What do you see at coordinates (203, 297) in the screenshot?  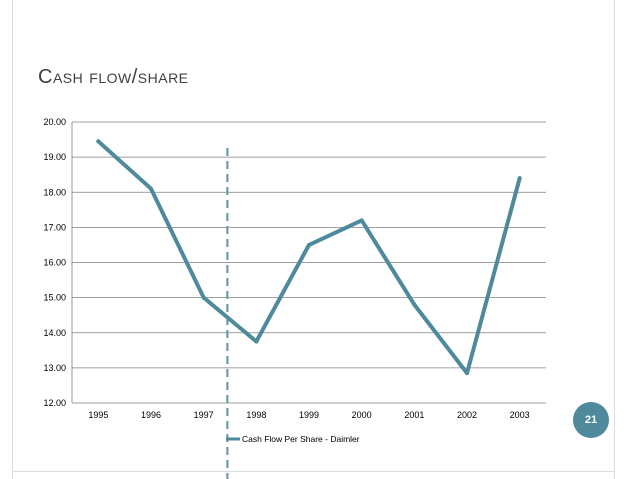 I see `data-point-1997` at bounding box center [203, 297].